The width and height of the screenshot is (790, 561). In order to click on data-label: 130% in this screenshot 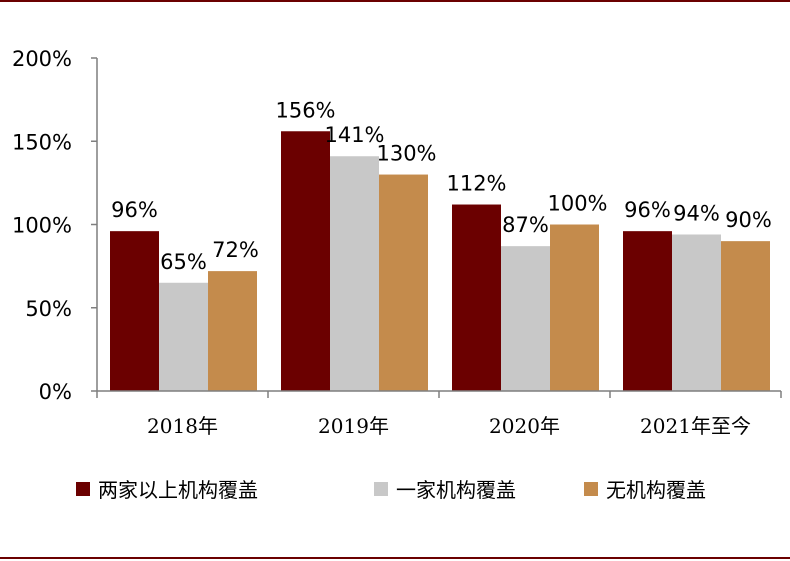, I will do `click(406, 154)`.